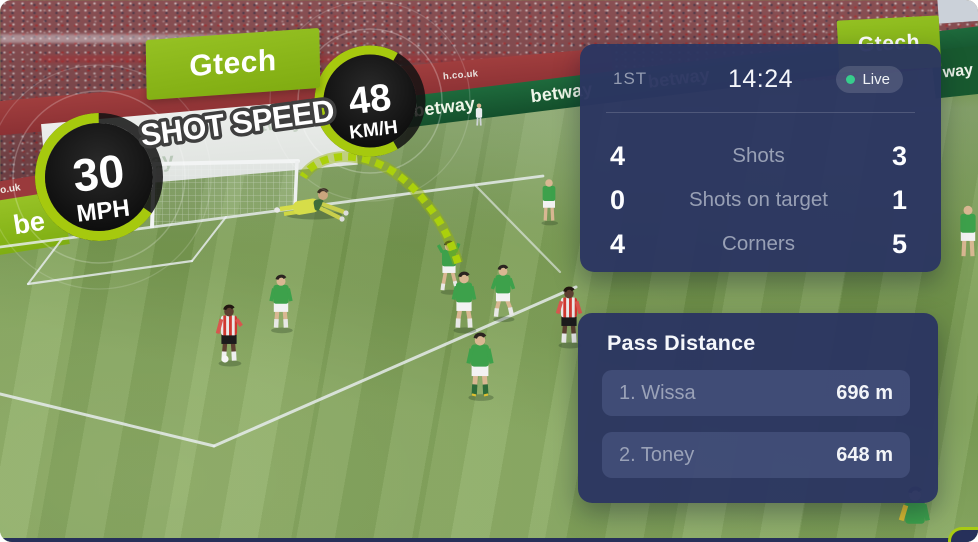  Describe the element at coordinates (756, 393) in the screenshot. I see `pass-row: 1. Wissa 696 m` at that location.